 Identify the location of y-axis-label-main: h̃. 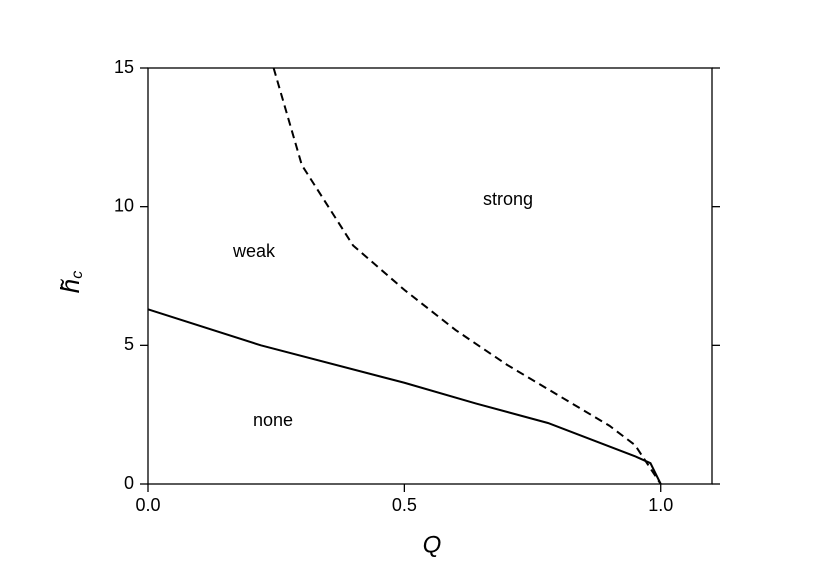
(70, 285).